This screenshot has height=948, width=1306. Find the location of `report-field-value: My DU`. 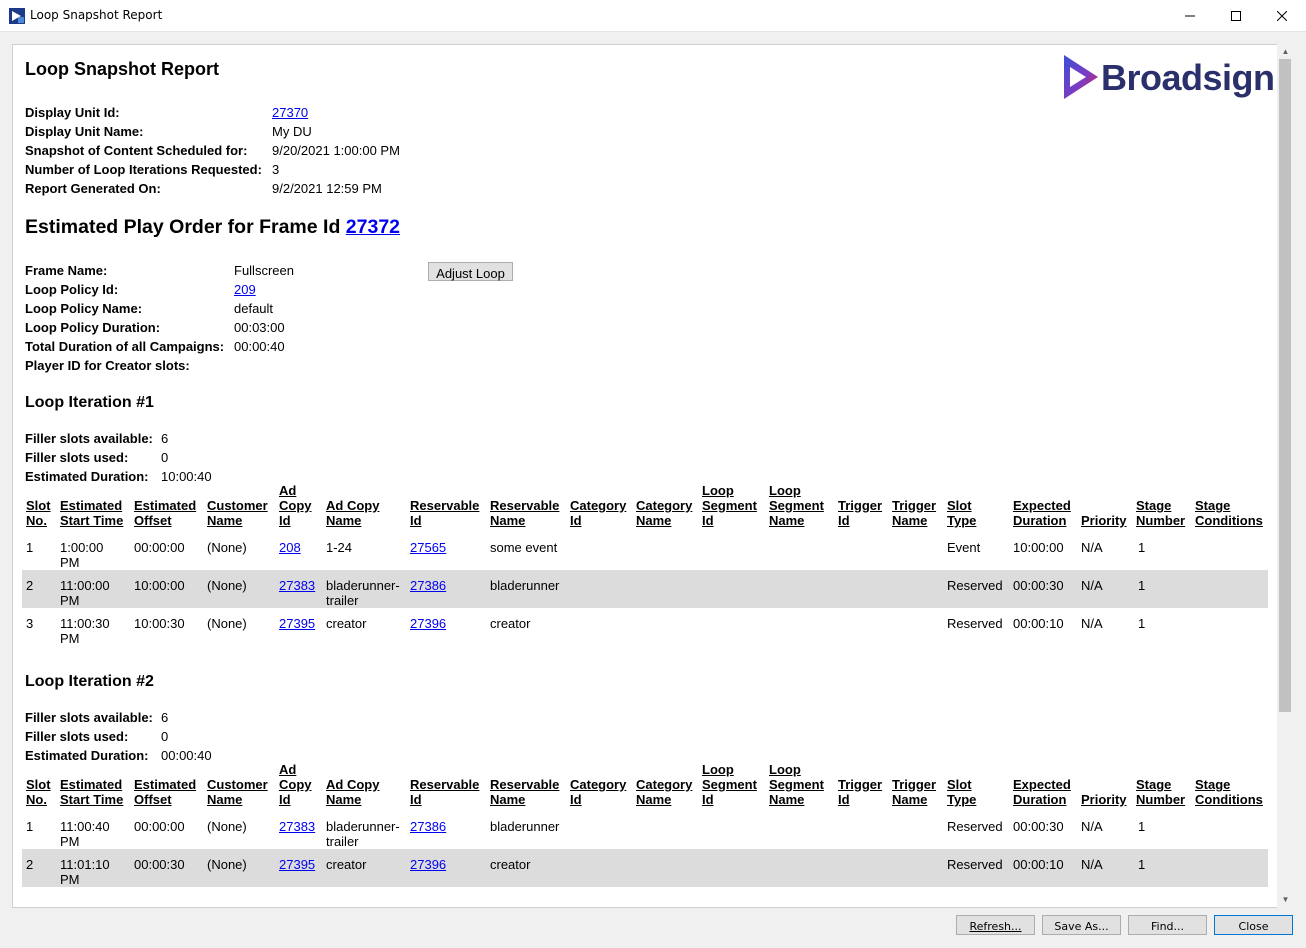

report-field-value: My DU is located at coordinates (292, 131).